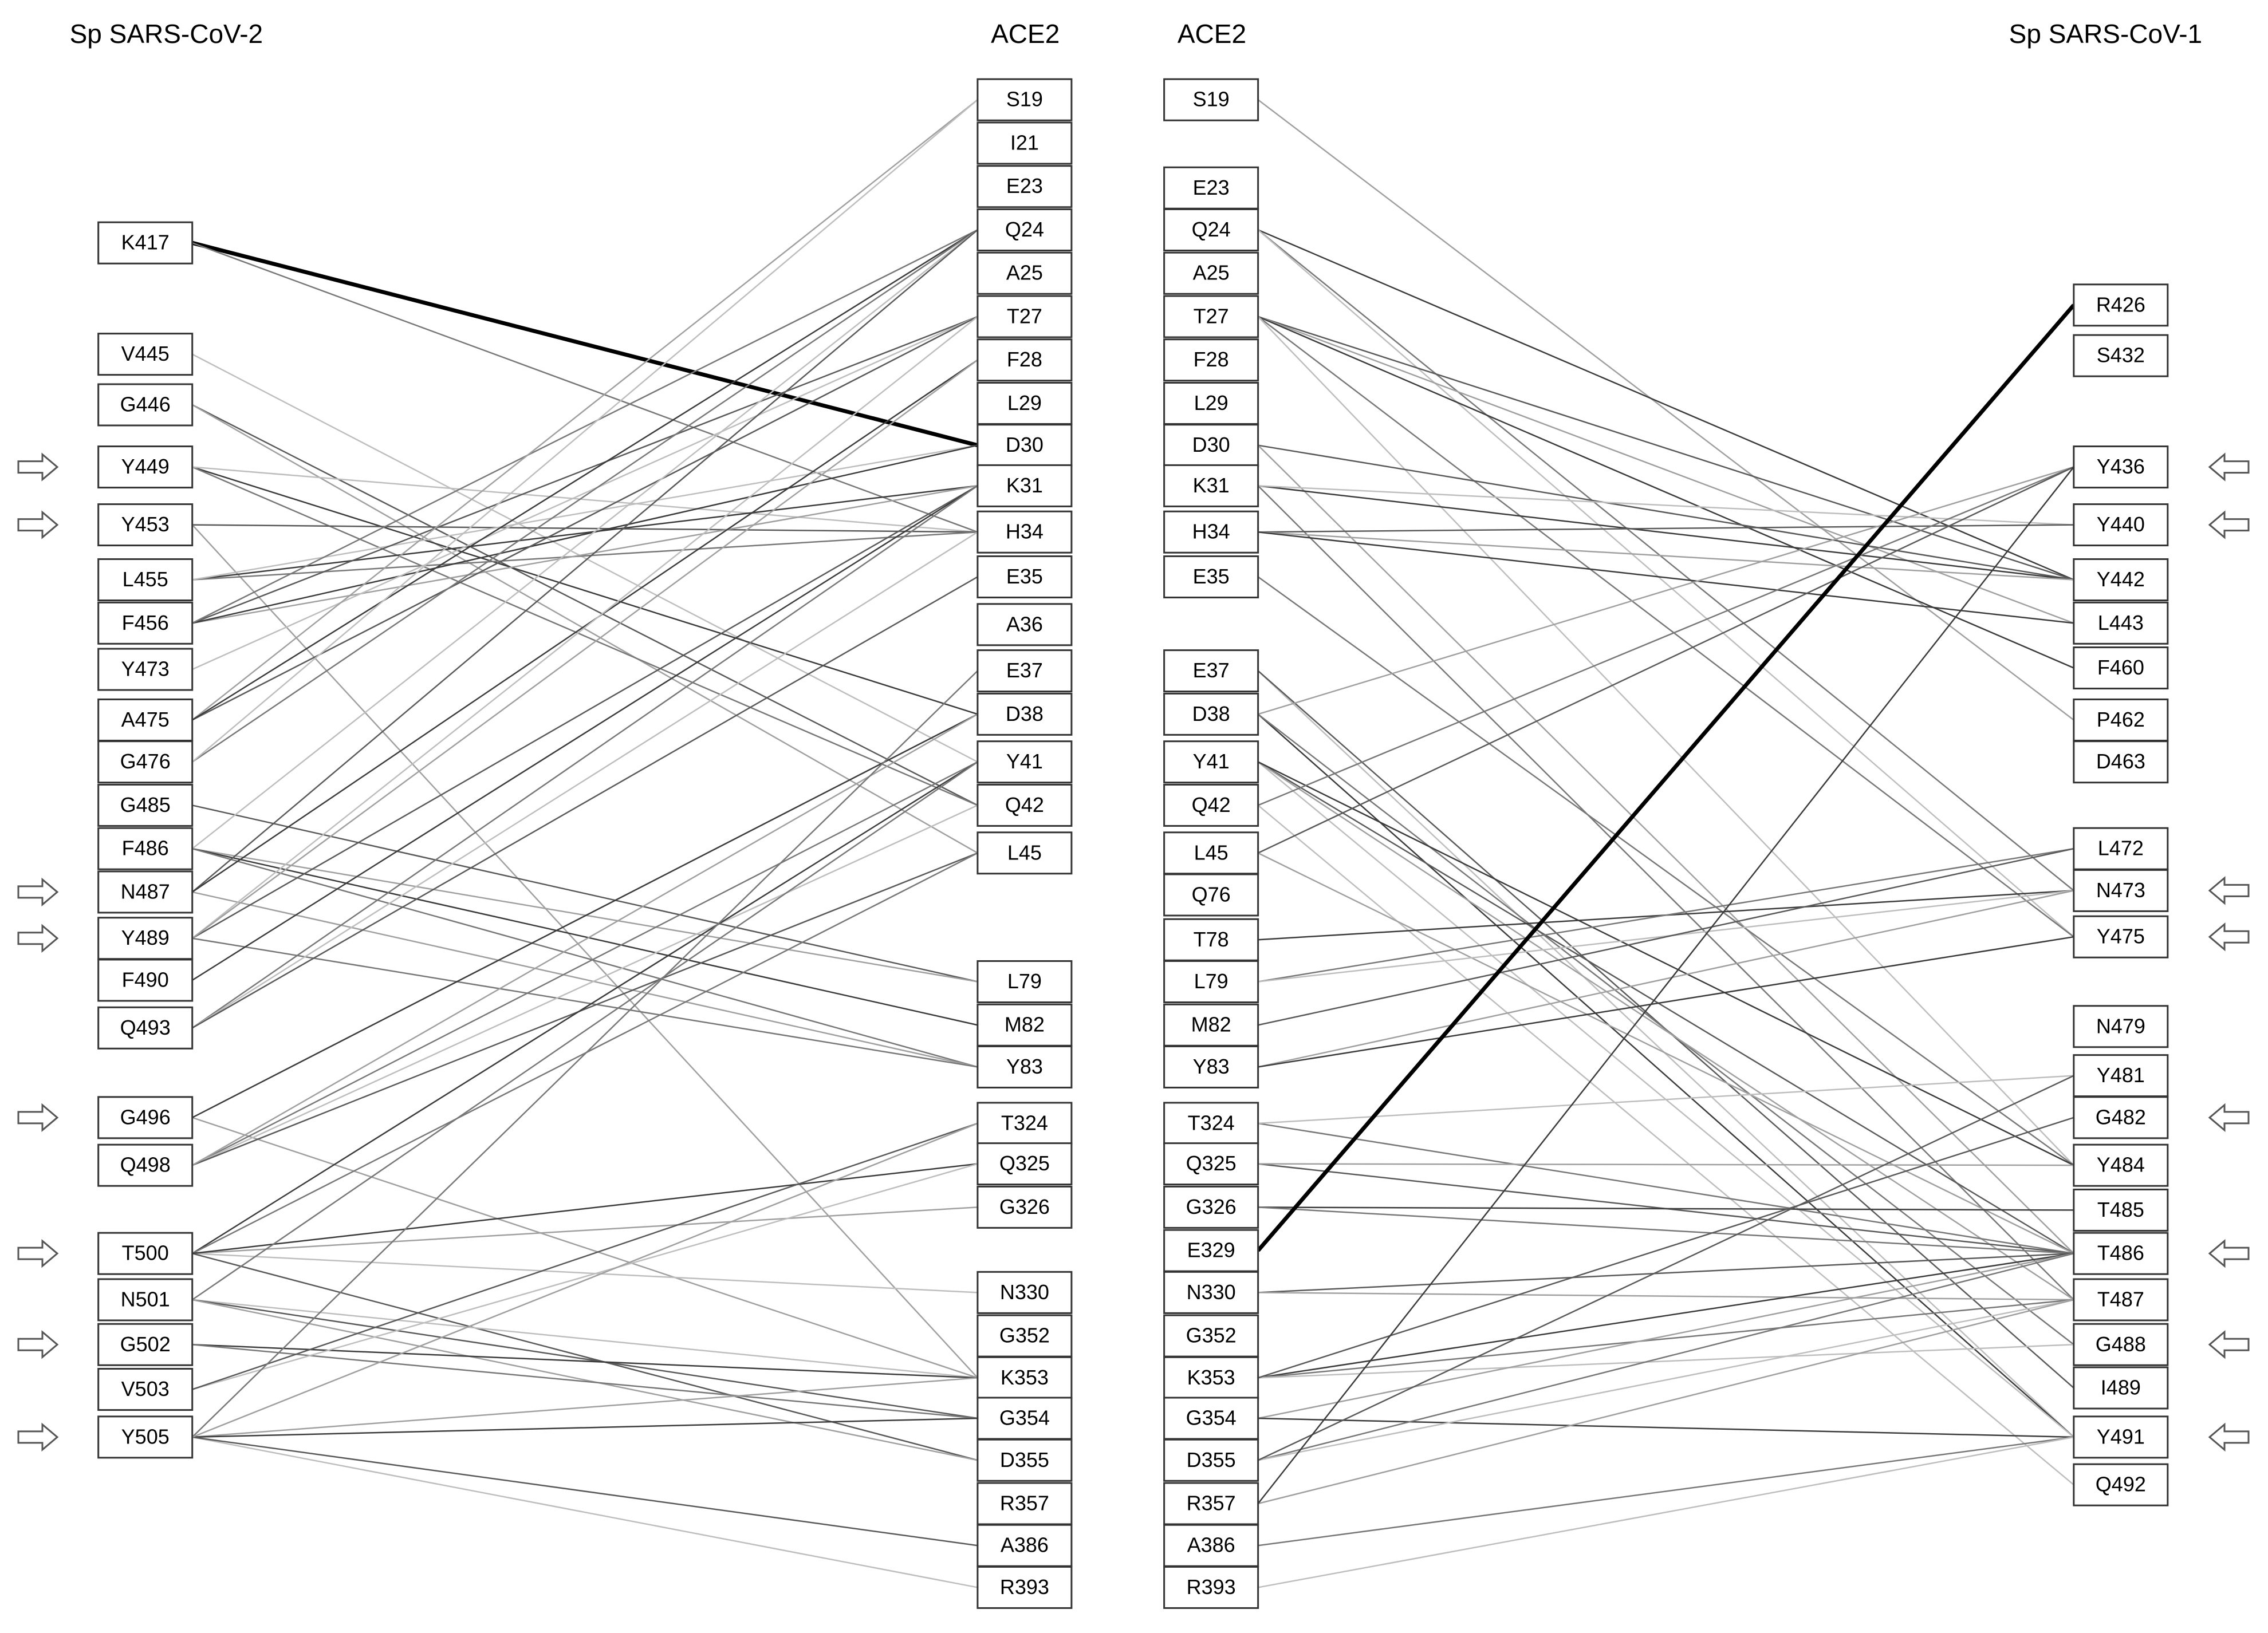  What do you see at coordinates (145, 891) in the screenshot?
I see `residue-label: N487` at bounding box center [145, 891].